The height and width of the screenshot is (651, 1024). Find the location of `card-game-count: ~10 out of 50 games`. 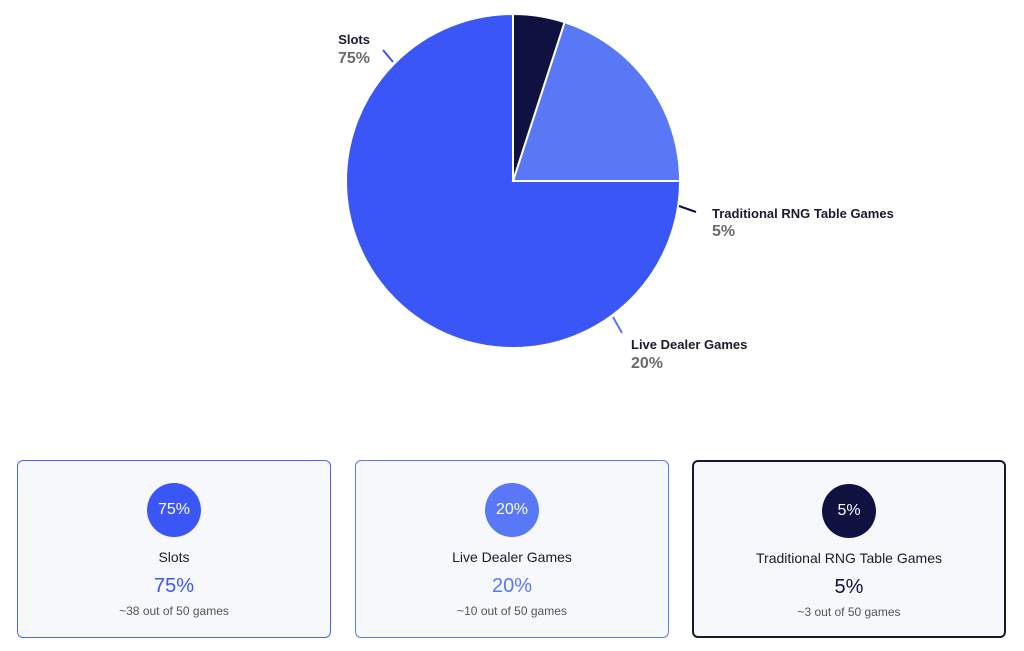

card-game-count: ~10 out of 50 games is located at coordinates (512, 611).